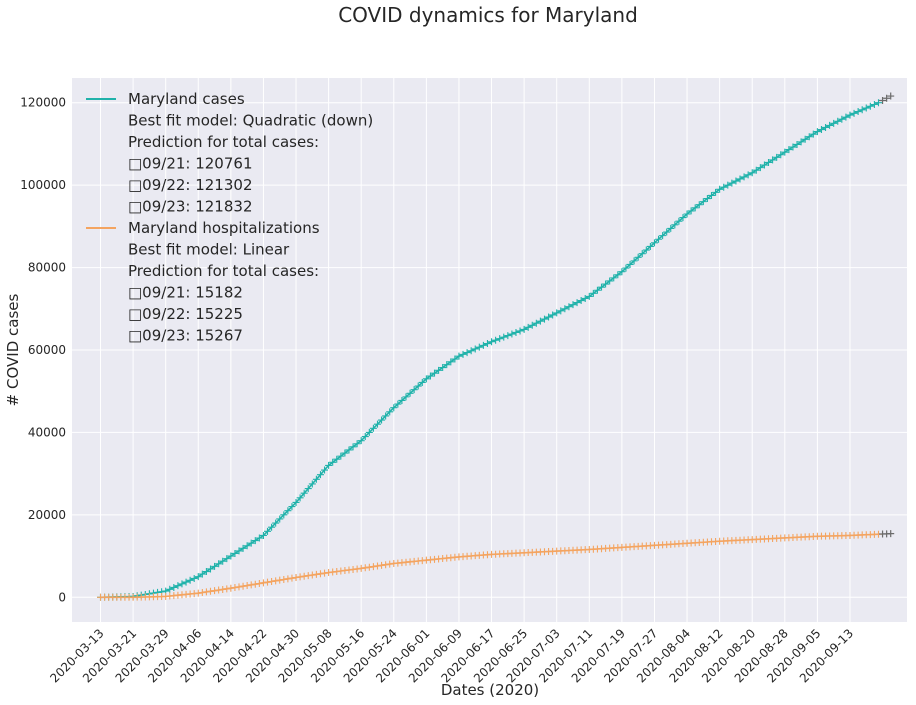  What do you see at coordinates (185, 336) in the screenshot?
I see `legend-detail: □09/23: 15267` at bounding box center [185, 336].